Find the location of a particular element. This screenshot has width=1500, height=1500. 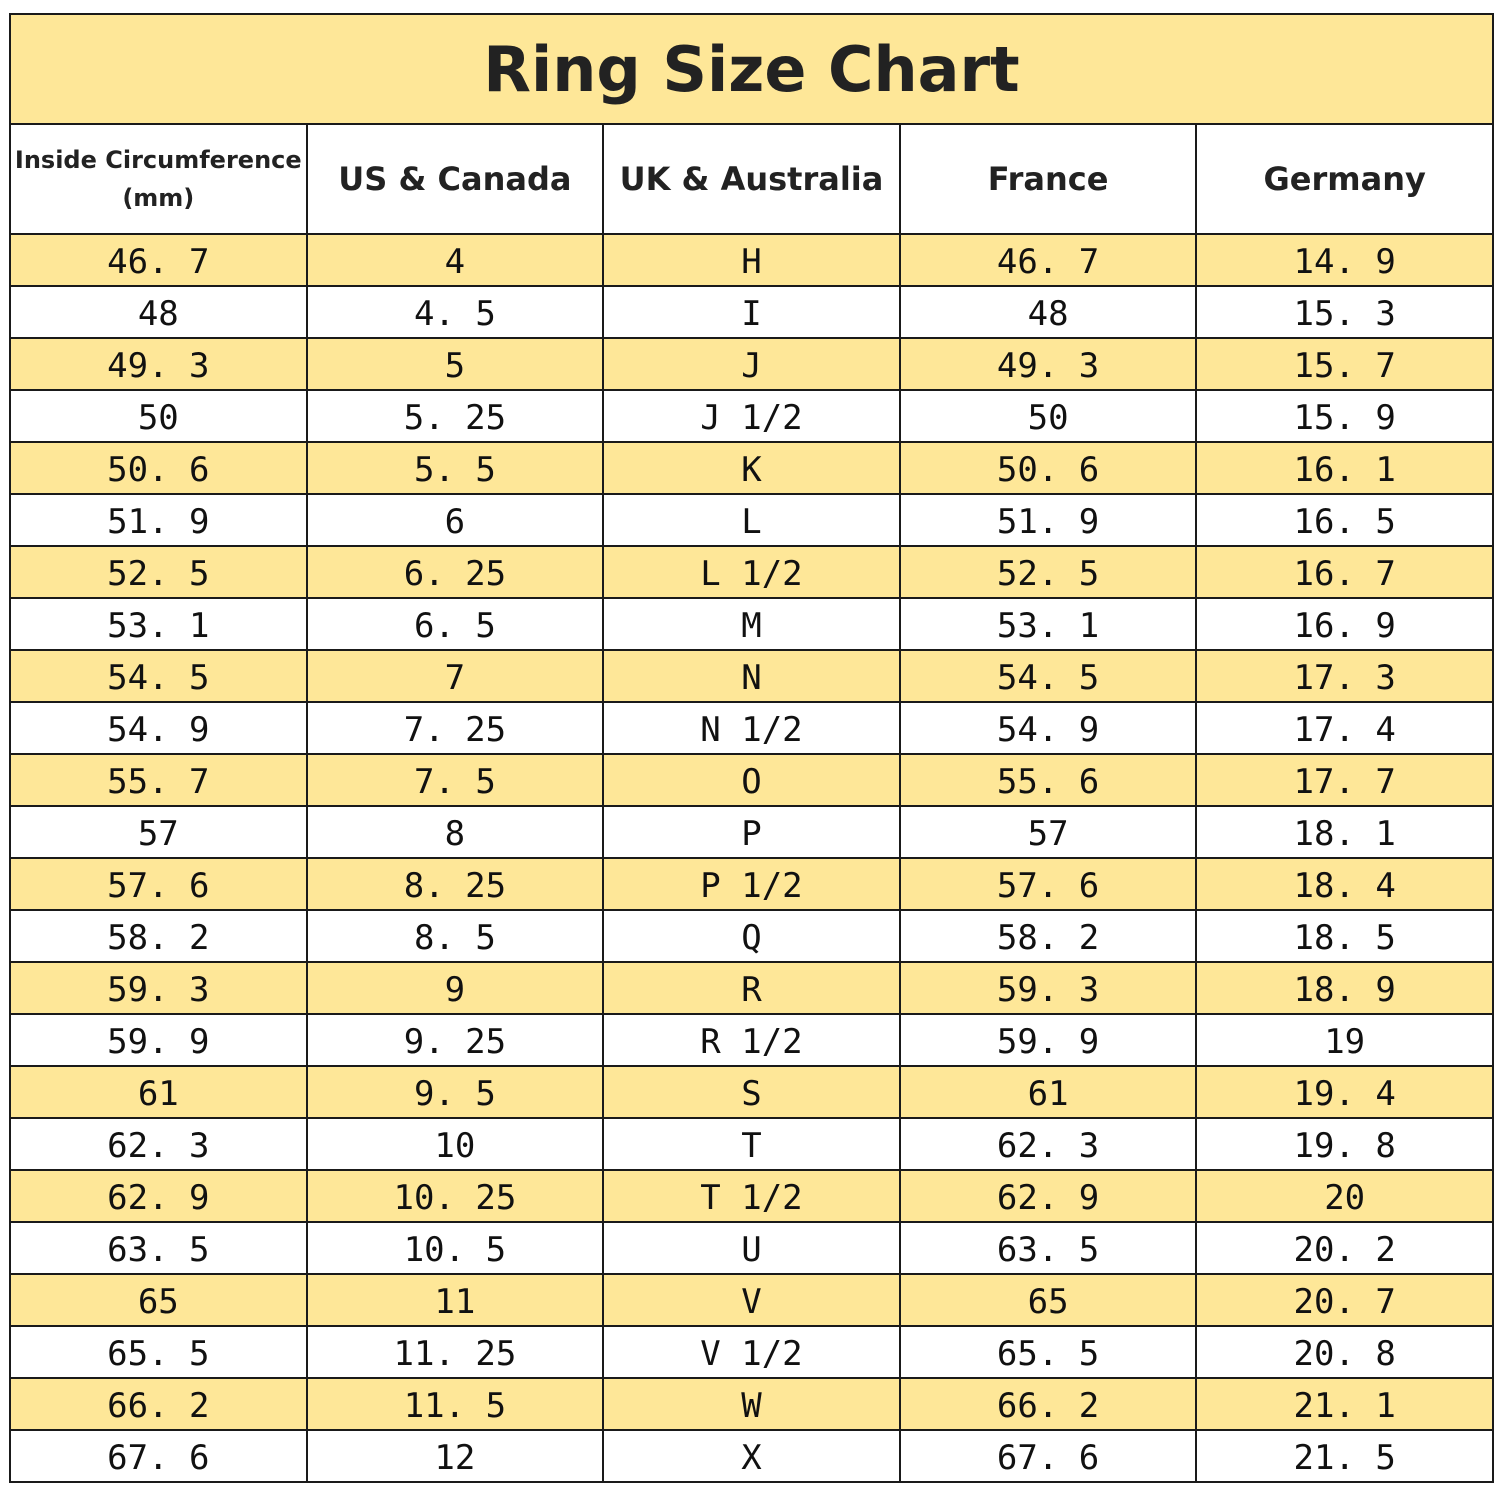

cell-us-canada: 7 is located at coordinates (455, 676).